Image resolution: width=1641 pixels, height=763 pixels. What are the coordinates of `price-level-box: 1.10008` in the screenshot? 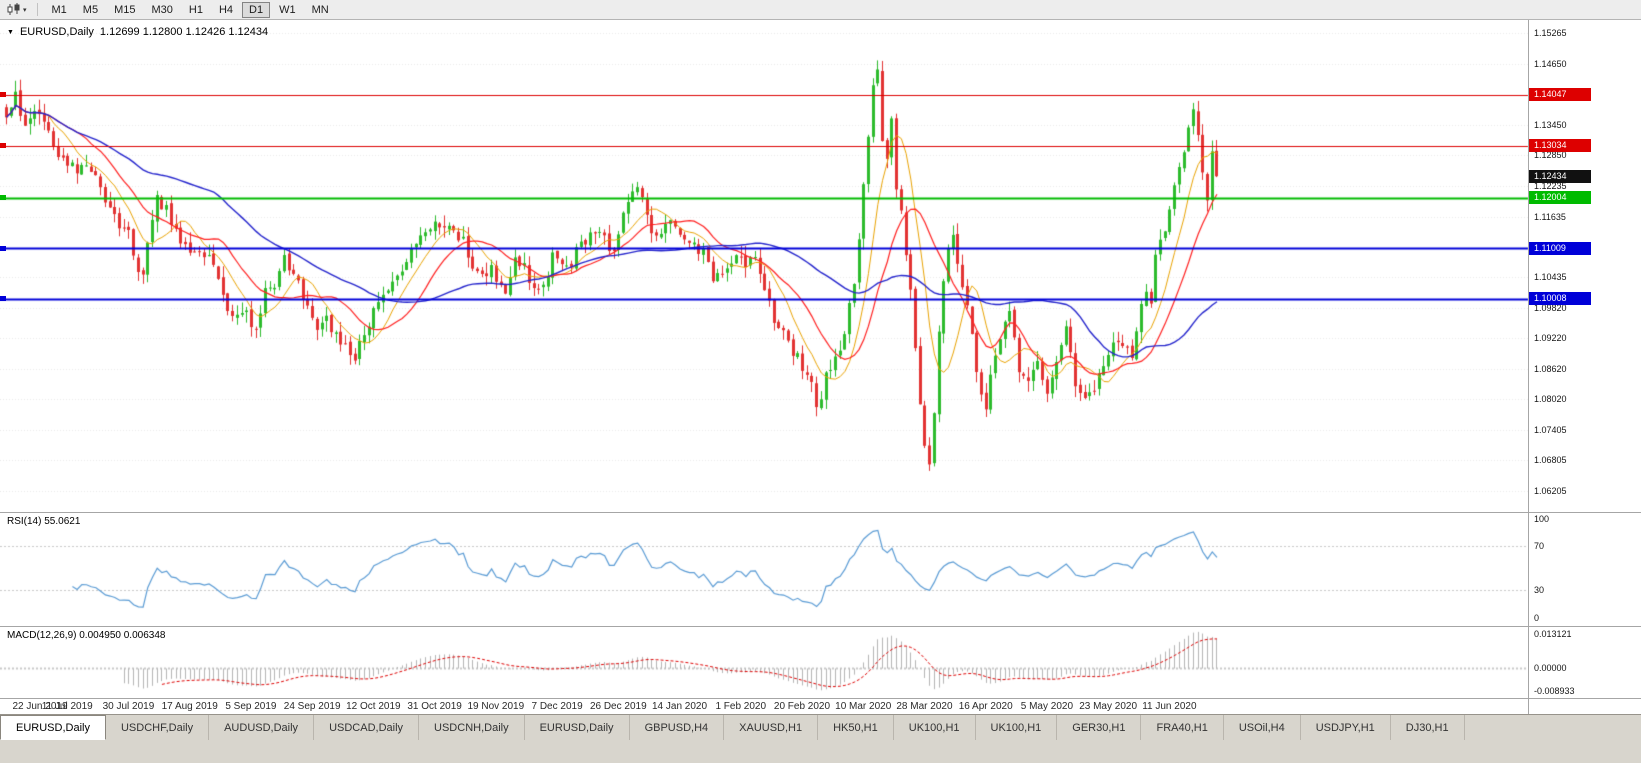 It's located at (1560, 299).